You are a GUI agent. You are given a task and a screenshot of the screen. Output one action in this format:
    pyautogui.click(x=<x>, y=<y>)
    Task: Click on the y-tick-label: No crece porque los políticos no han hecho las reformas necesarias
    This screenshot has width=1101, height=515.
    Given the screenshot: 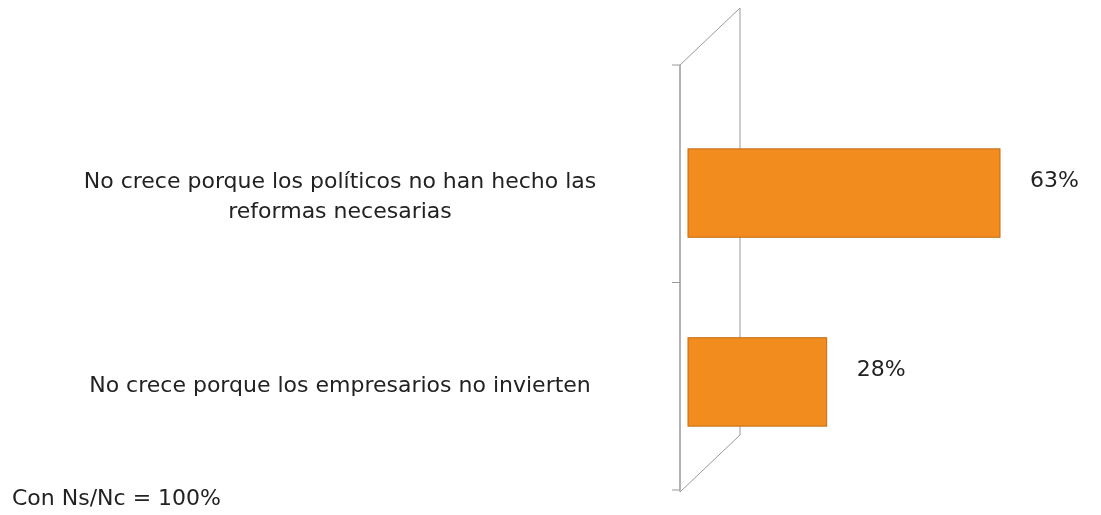 What is the action you would take?
    pyautogui.click(x=340, y=196)
    